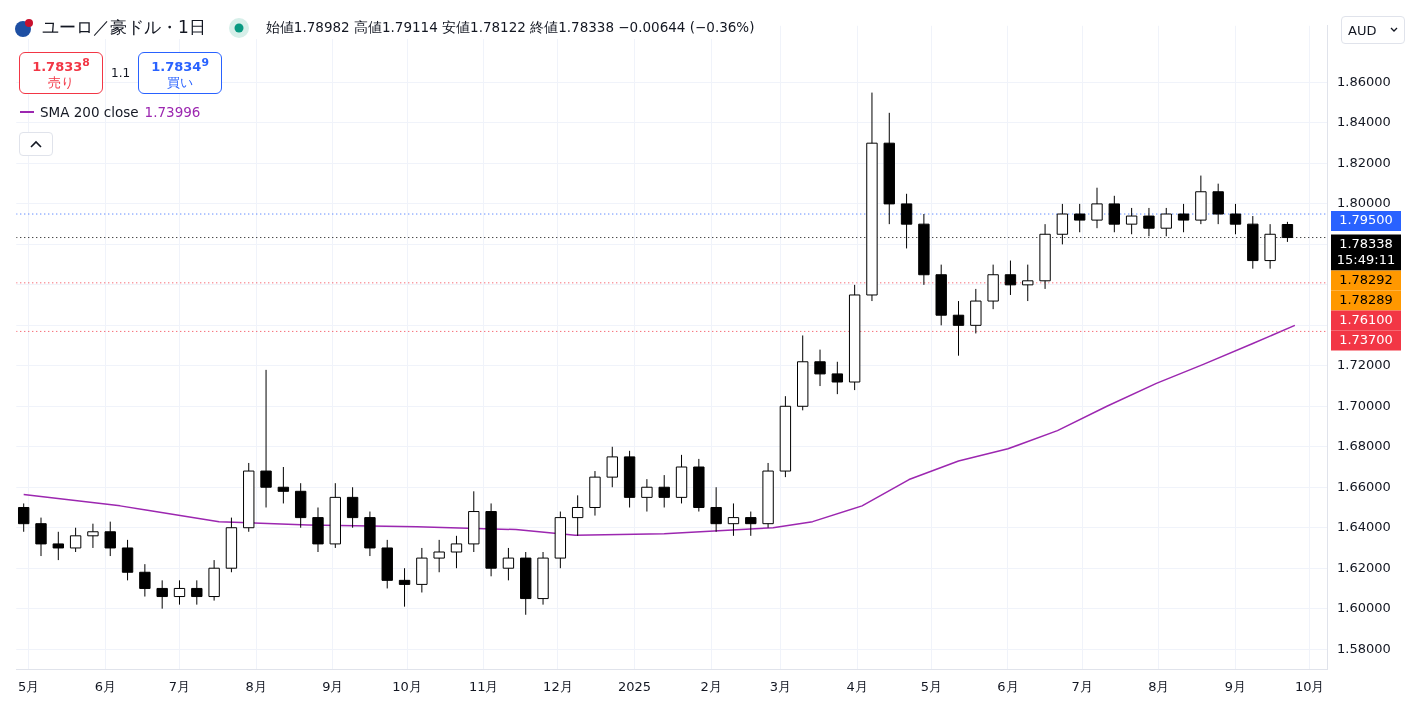 The width and height of the screenshot is (1413, 717). I want to click on y-tick-label: 1.62000, so click(1364, 567).